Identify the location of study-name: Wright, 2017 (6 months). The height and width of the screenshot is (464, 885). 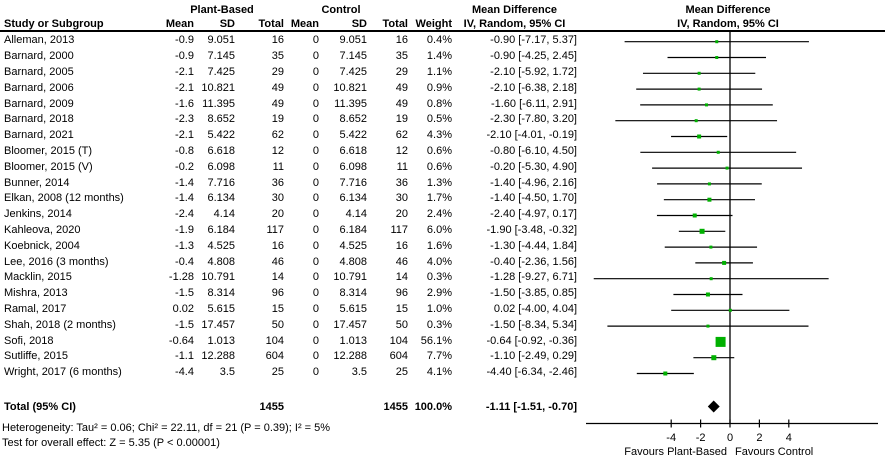
(63, 372).